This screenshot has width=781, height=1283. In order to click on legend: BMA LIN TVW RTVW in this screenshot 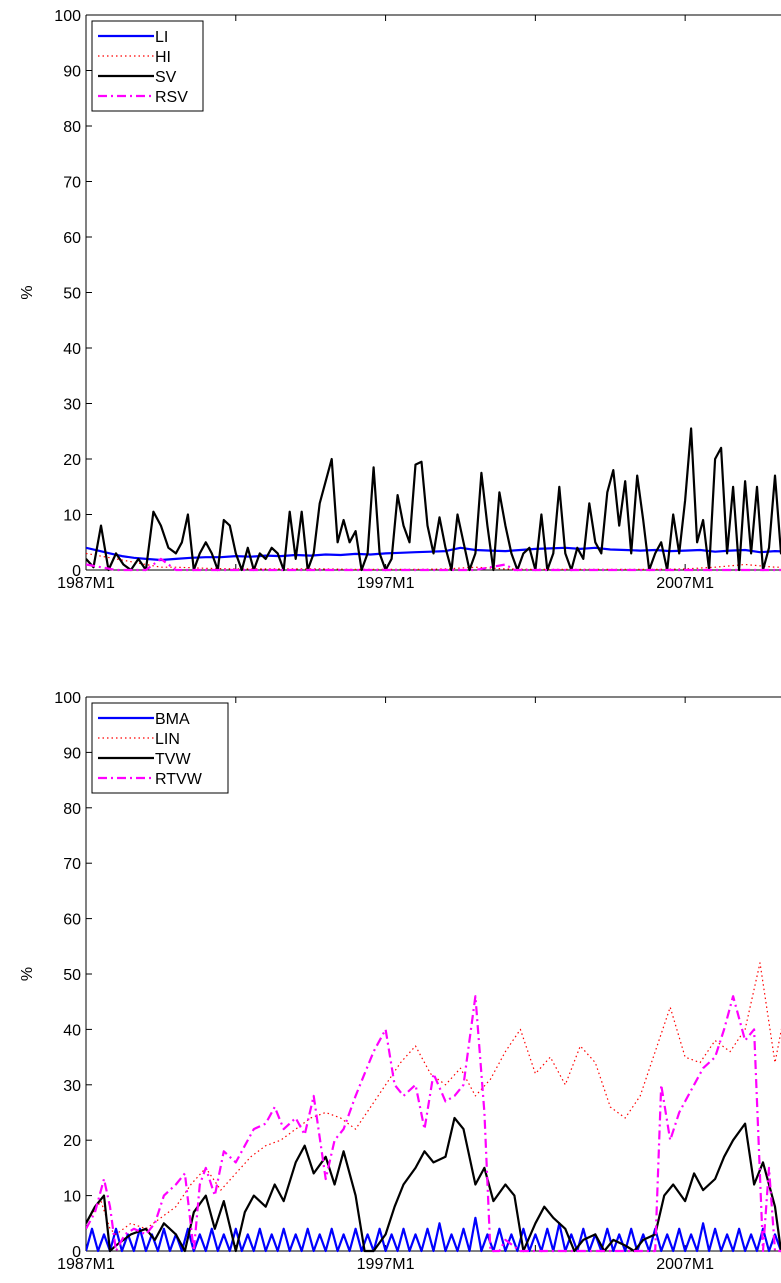, I will do `click(160, 748)`.